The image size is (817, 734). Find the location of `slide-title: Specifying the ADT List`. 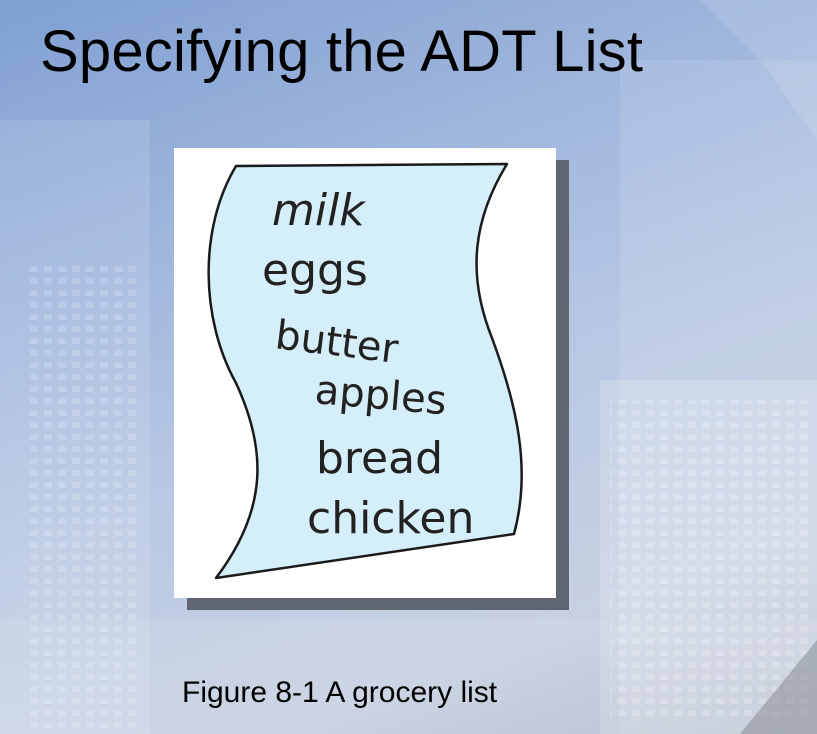

slide-title: Specifying the ADT List is located at coordinates (342, 51).